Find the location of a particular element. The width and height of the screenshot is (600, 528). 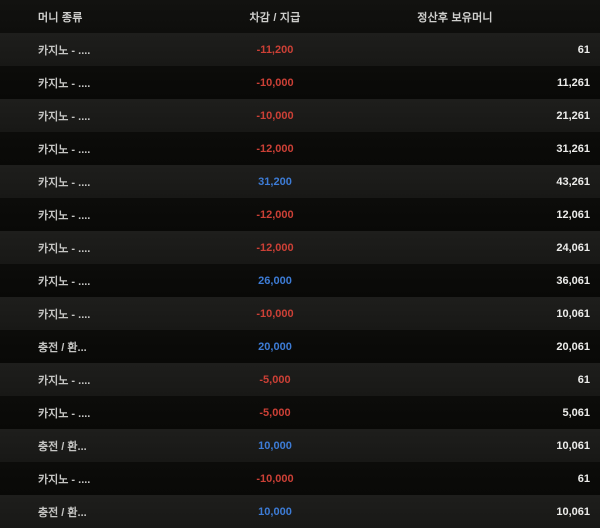

cell-balance-after: 36,061 is located at coordinates (573, 280).